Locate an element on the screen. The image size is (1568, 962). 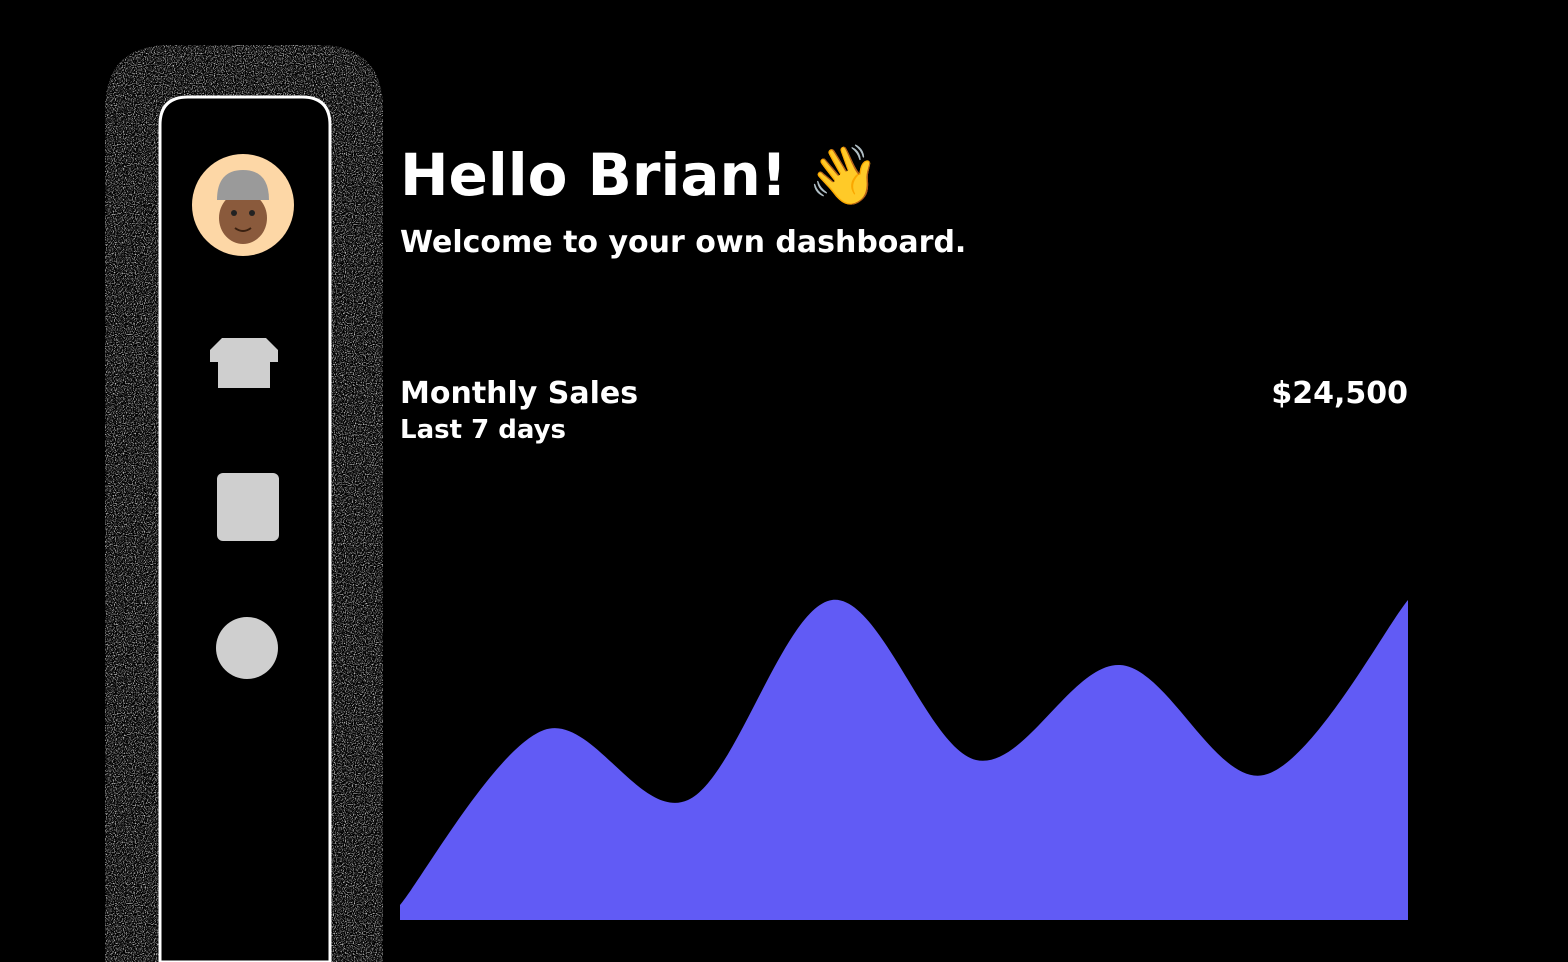
subtitle: Welcome to your own dashboard. is located at coordinates (683, 242).